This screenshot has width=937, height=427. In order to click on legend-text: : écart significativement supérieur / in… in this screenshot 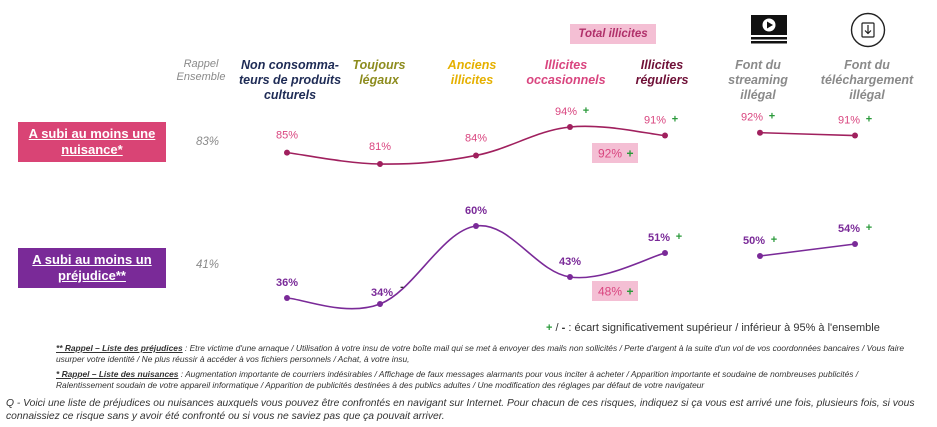, I will do `click(722, 328)`.